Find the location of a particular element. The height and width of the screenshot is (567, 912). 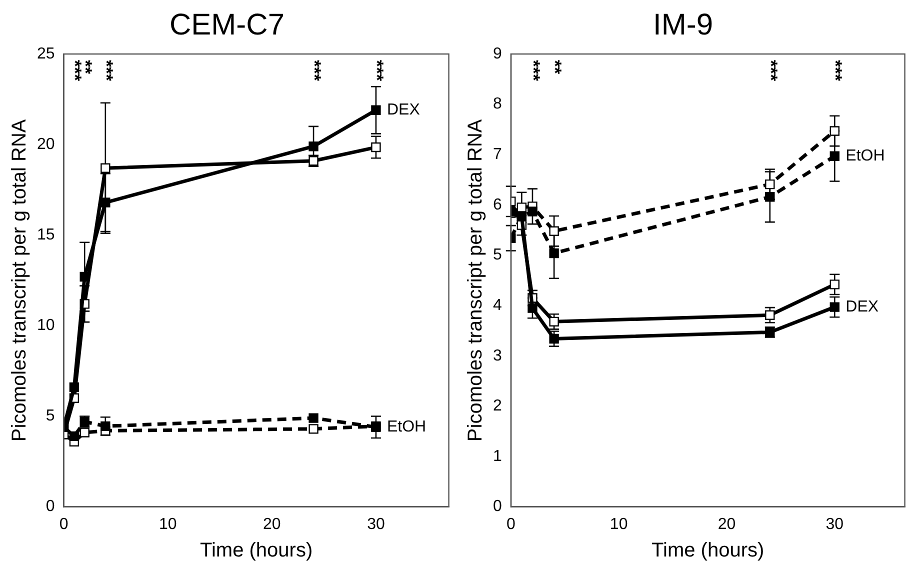

y-tick-label: 15 is located at coordinates (46, 235).